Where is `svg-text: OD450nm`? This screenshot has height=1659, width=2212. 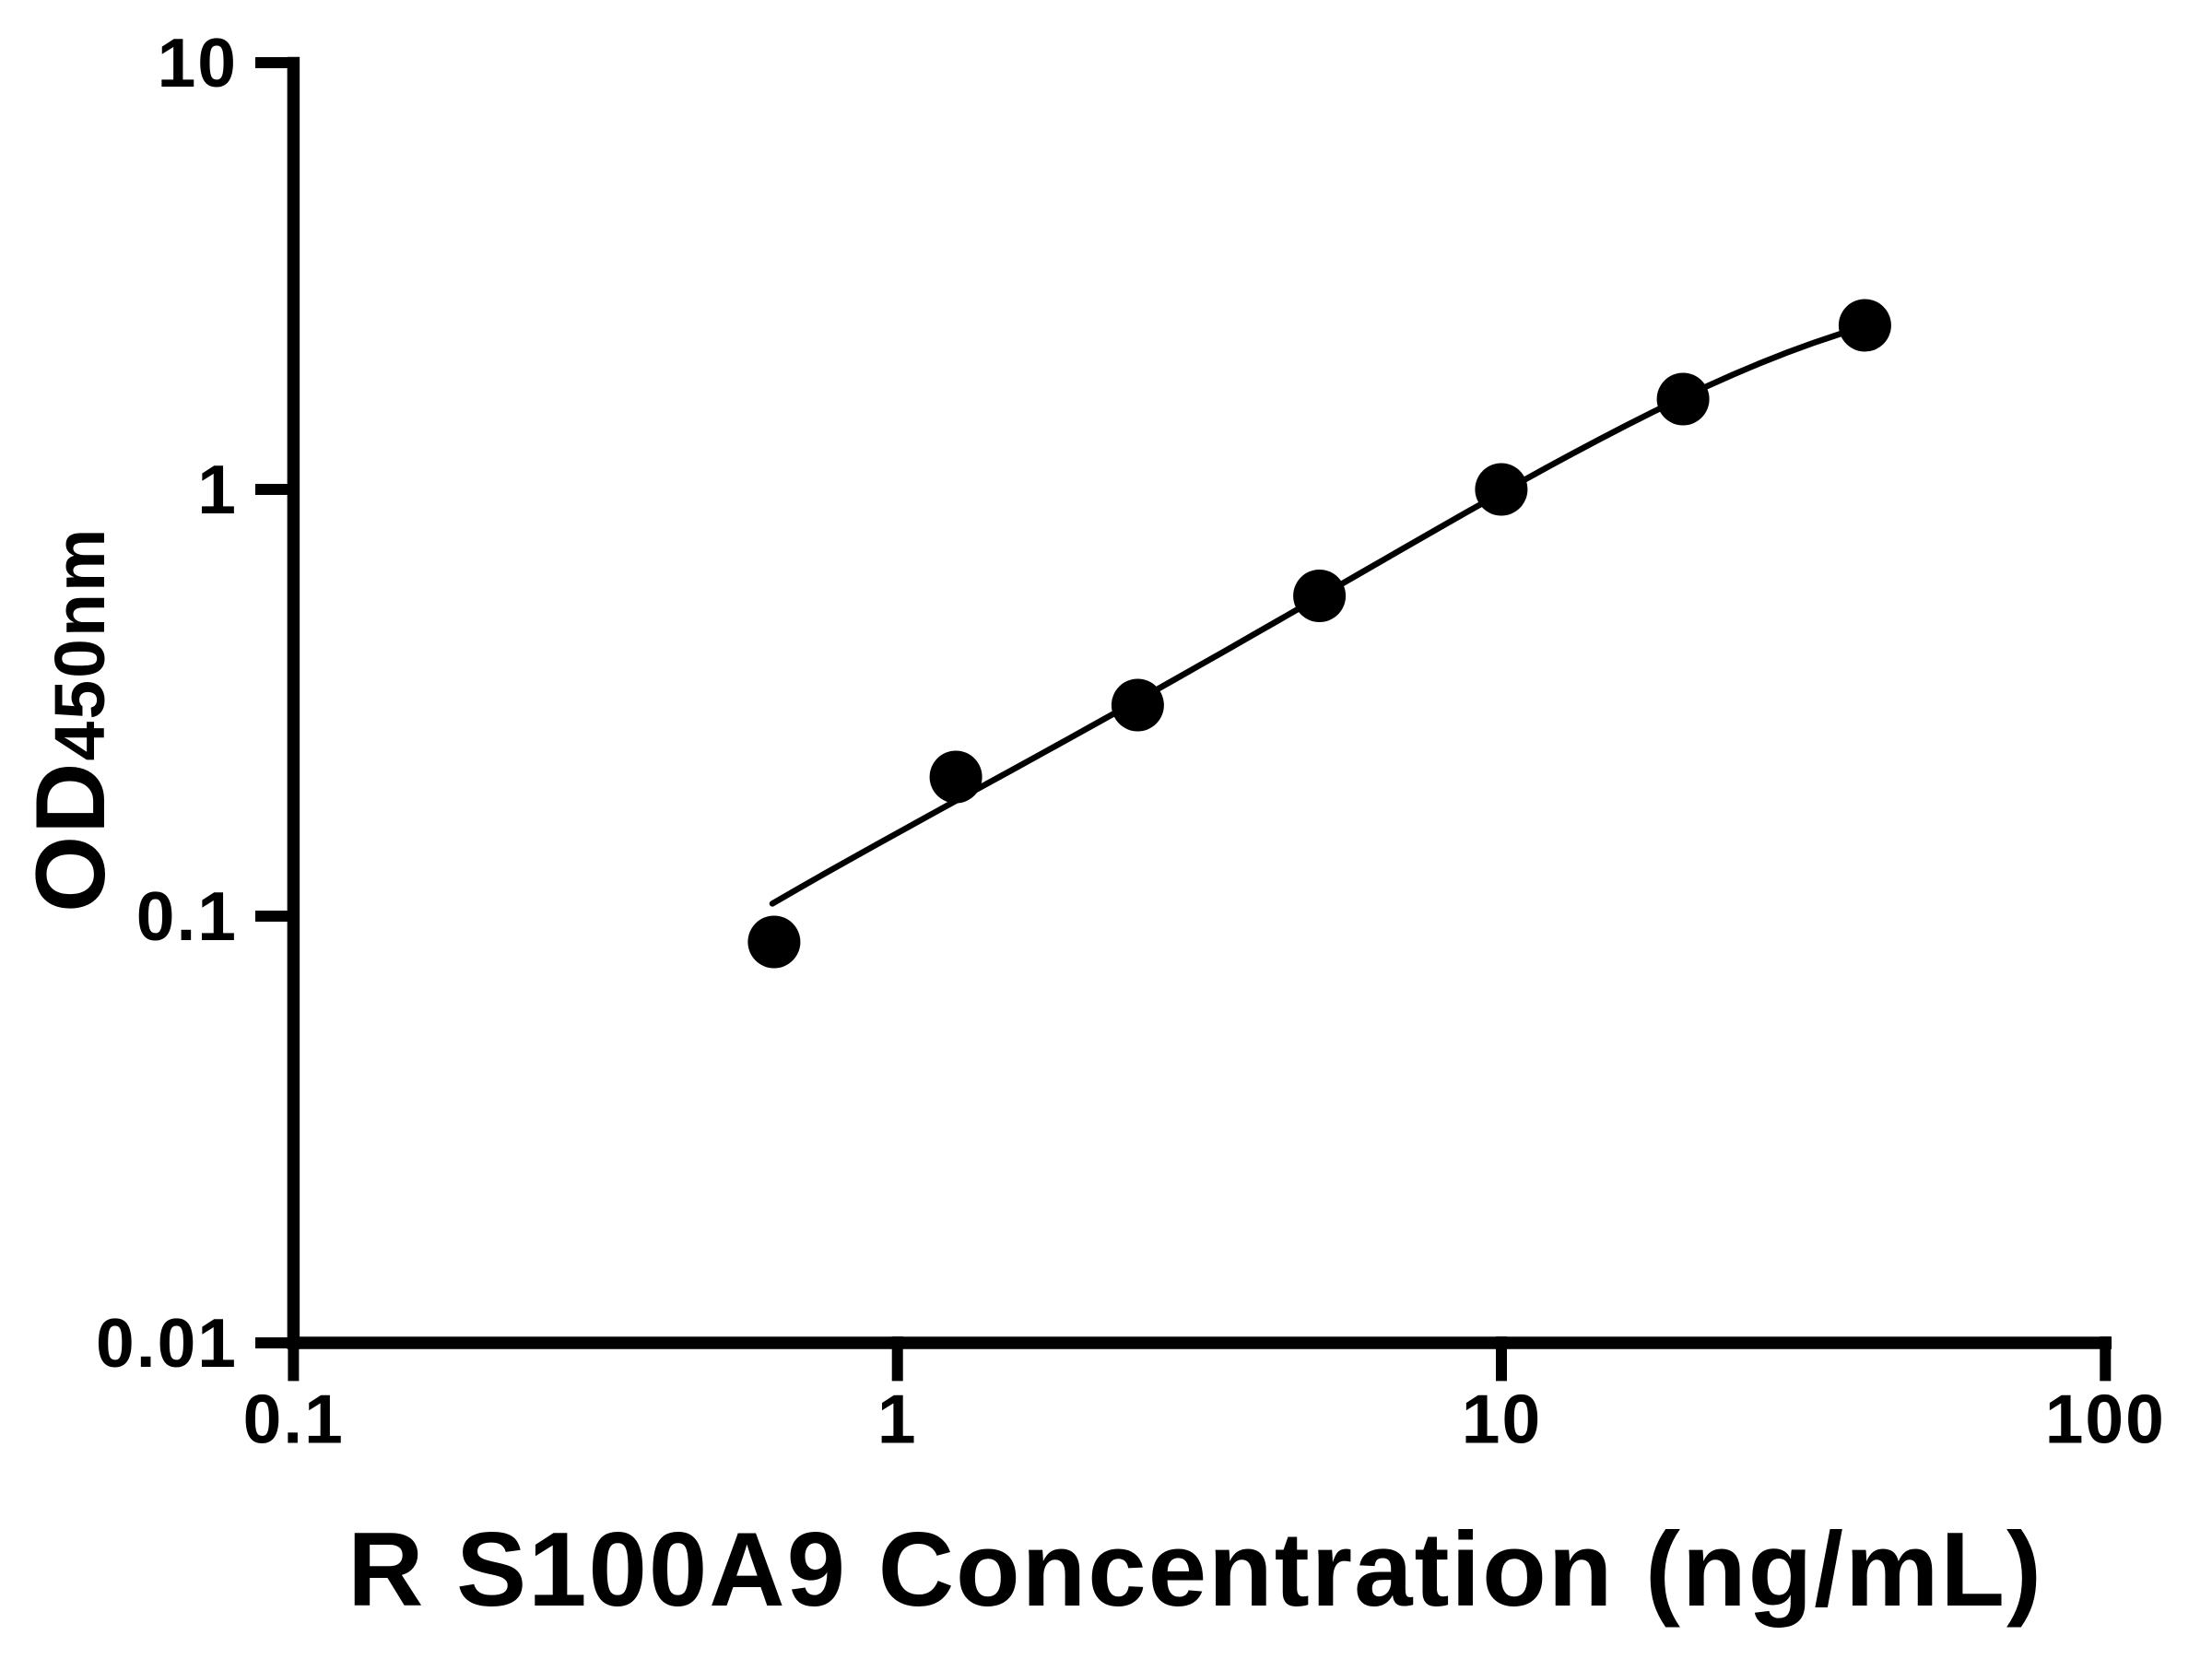 svg-text: OD450nm is located at coordinates (70, 719).